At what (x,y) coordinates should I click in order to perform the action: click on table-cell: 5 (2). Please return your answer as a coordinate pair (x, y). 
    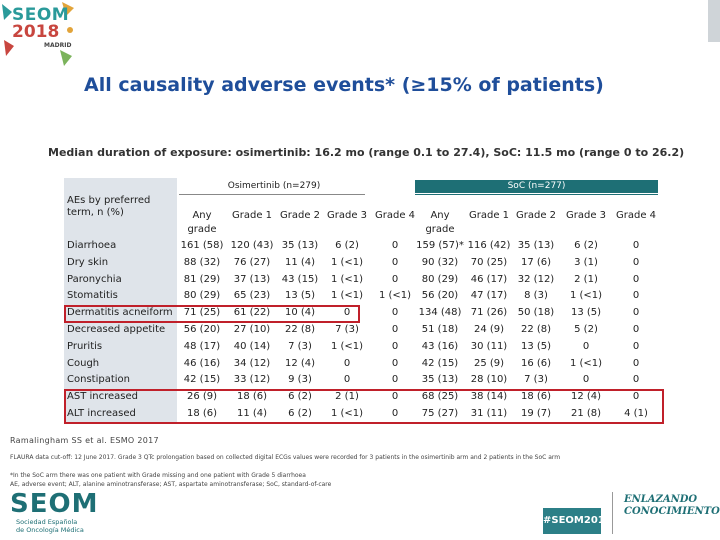
    Looking at the image, I should click on (586, 329).